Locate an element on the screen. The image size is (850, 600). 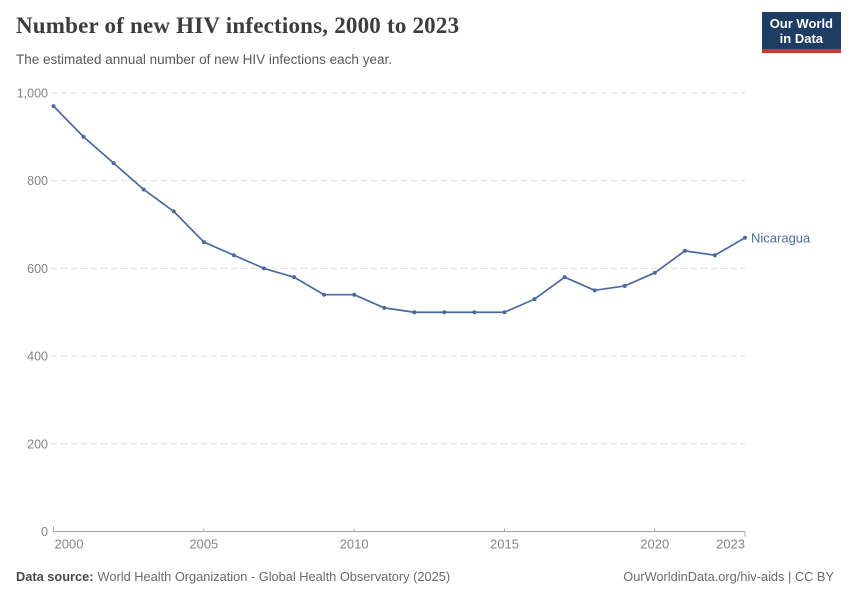
y-tick-label: 1,000 is located at coordinates (32, 94).